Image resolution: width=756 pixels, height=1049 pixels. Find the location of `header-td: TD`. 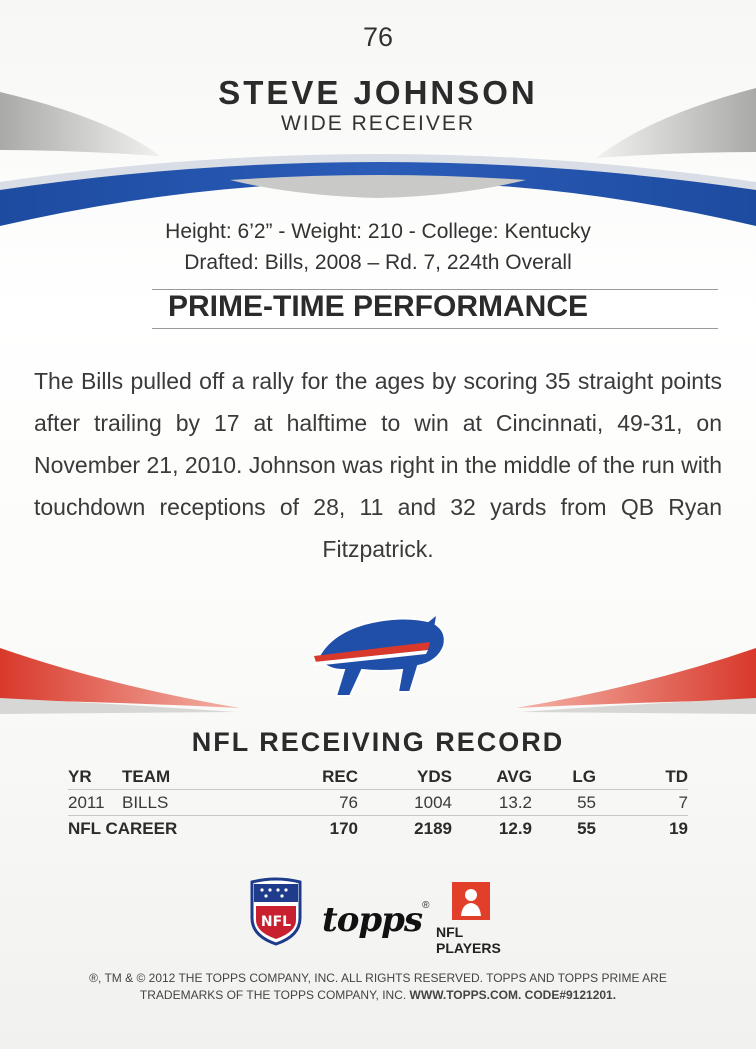

header-td: TD is located at coordinates (676, 776).